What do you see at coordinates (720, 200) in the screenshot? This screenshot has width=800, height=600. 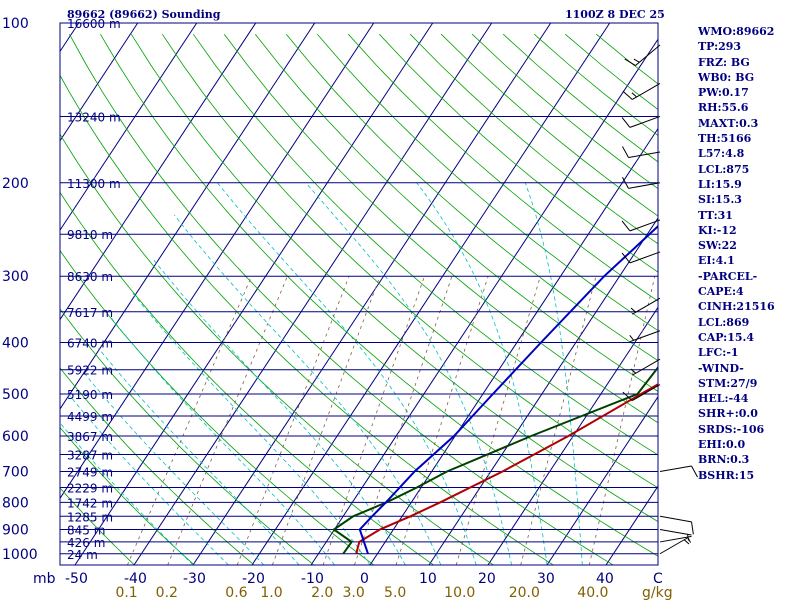 I see `index-item: SI:15.3` at bounding box center [720, 200].